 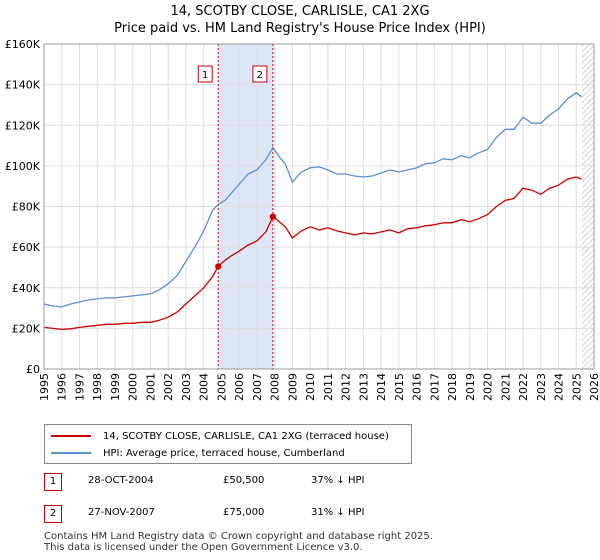 I want to click on x-tick-label: 2025, so click(x=576, y=387).